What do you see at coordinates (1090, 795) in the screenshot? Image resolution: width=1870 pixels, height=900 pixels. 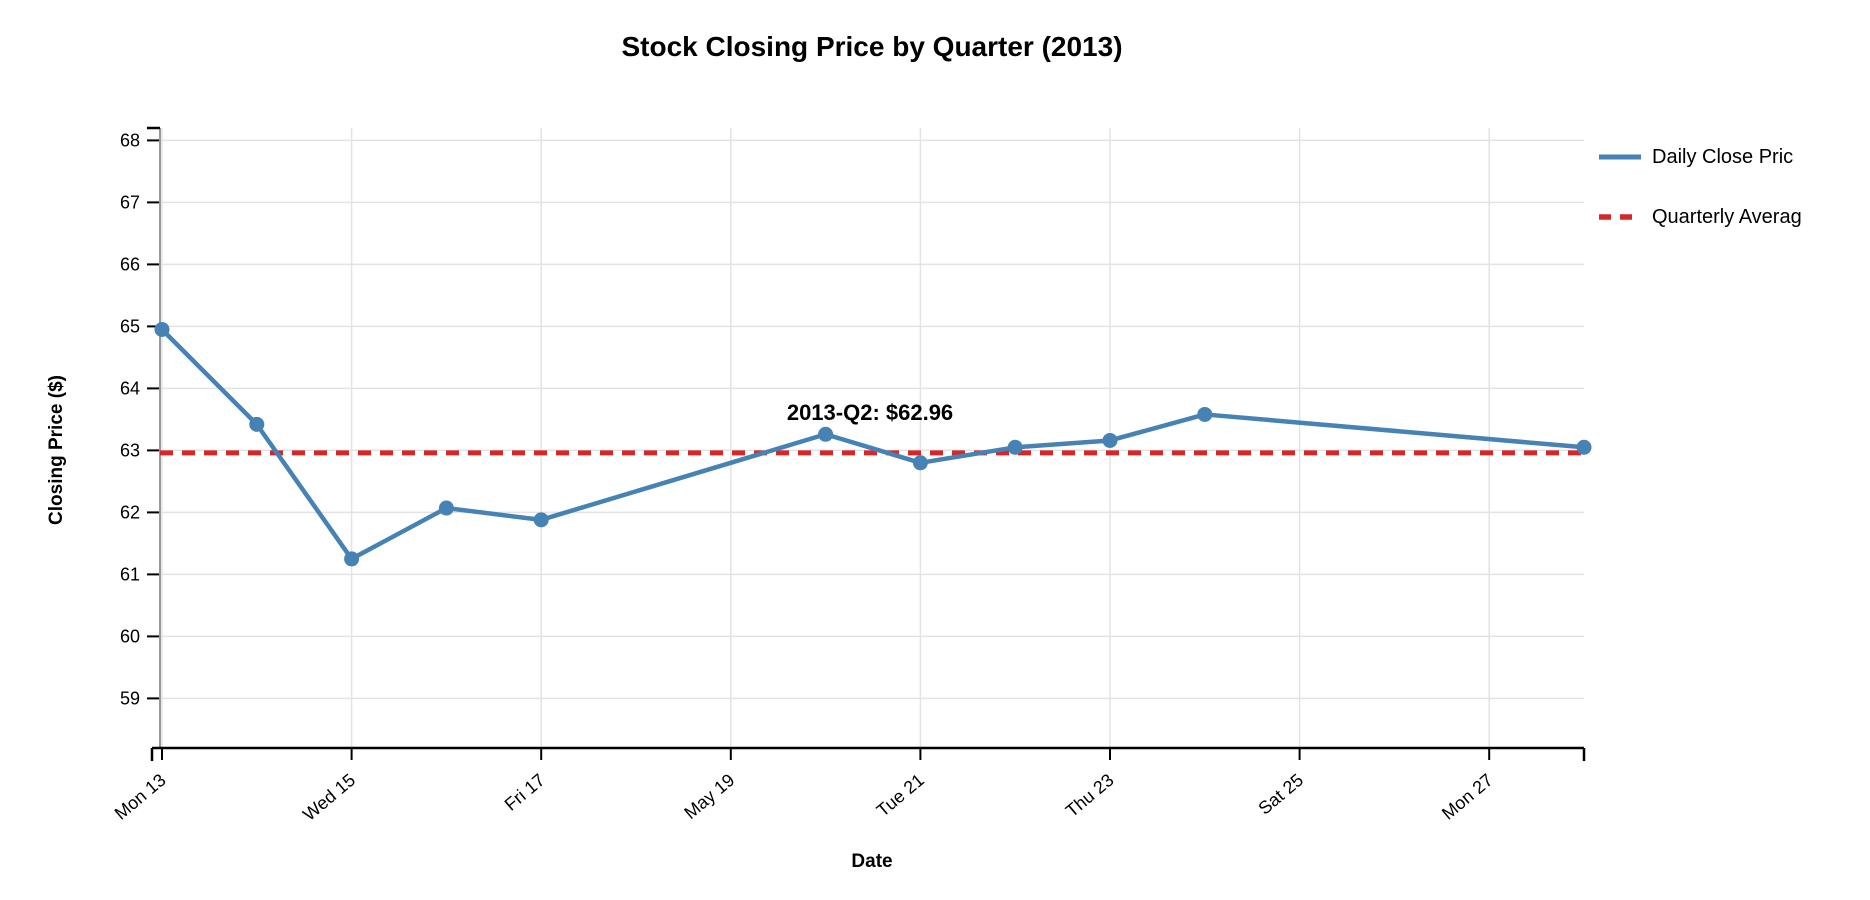 I see `x-tick-label: Thu 23` at bounding box center [1090, 795].